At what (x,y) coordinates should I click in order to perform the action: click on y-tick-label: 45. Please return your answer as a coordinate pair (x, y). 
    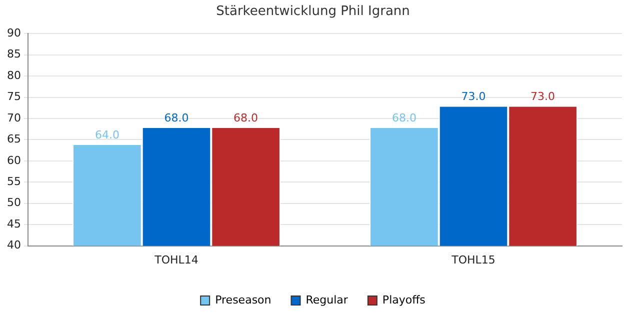
    Looking at the image, I should click on (13, 223).